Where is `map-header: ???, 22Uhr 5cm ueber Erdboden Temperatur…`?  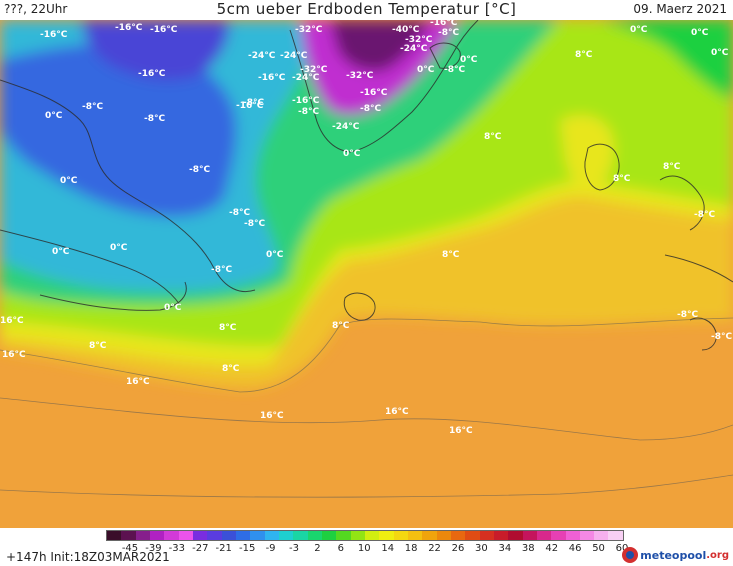
map-header: ???, 22Uhr 5cm ueber Erdboden Temperatur… is located at coordinates (366, 10).